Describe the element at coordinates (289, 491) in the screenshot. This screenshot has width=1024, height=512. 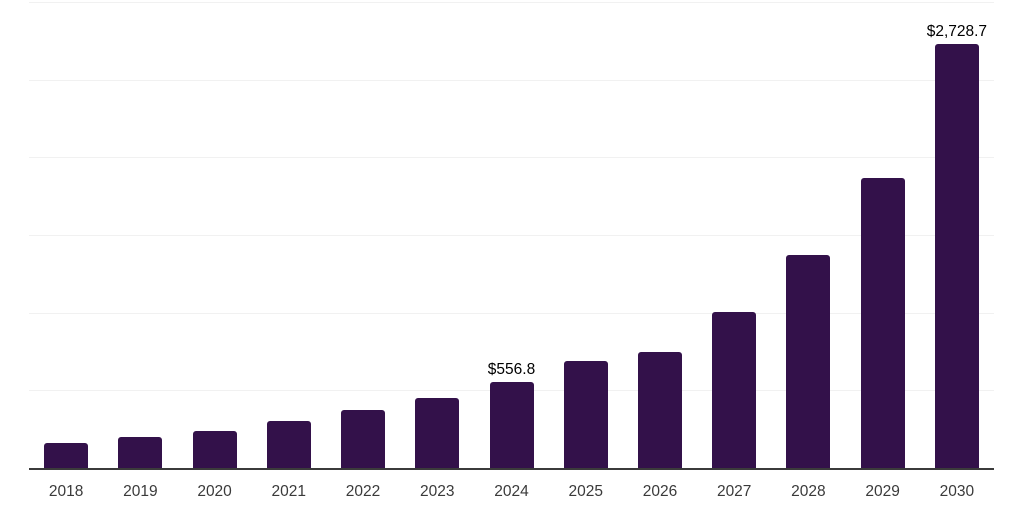
I see `x-tick-2021: 2021` at that location.